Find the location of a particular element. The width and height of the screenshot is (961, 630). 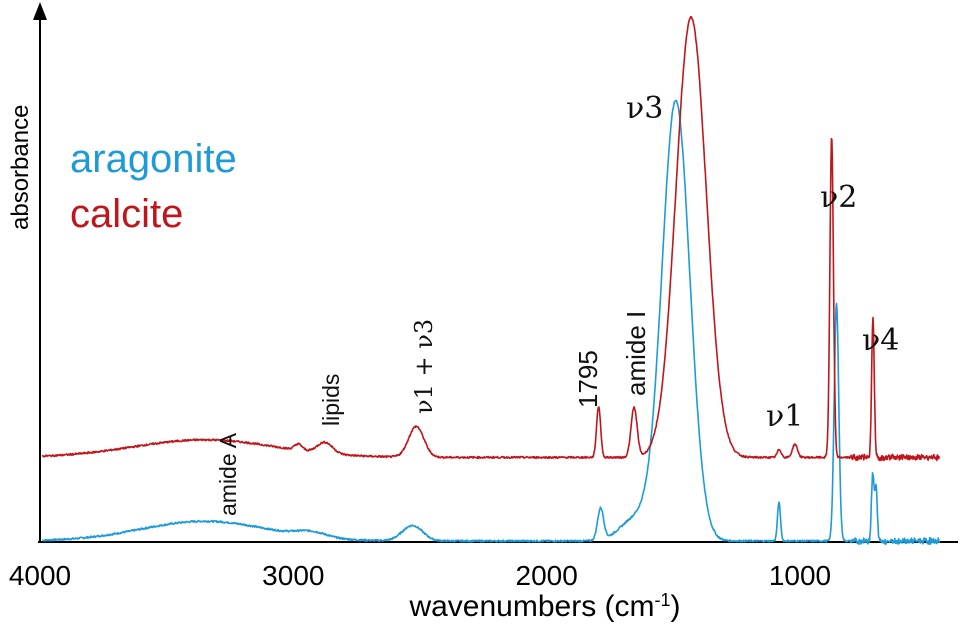

annotation-nu1: ν1 is located at coordinates (784, 416).